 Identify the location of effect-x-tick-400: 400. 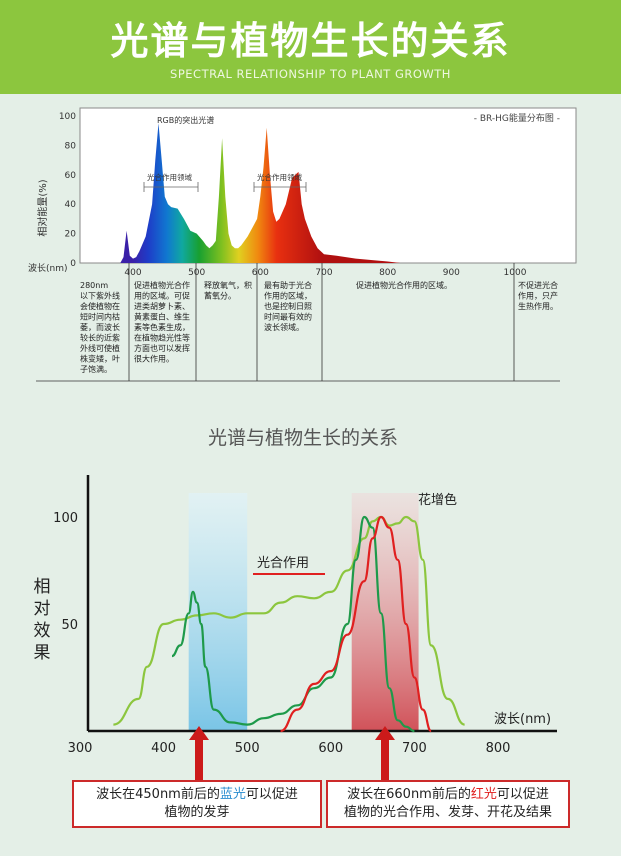
(163, 748).